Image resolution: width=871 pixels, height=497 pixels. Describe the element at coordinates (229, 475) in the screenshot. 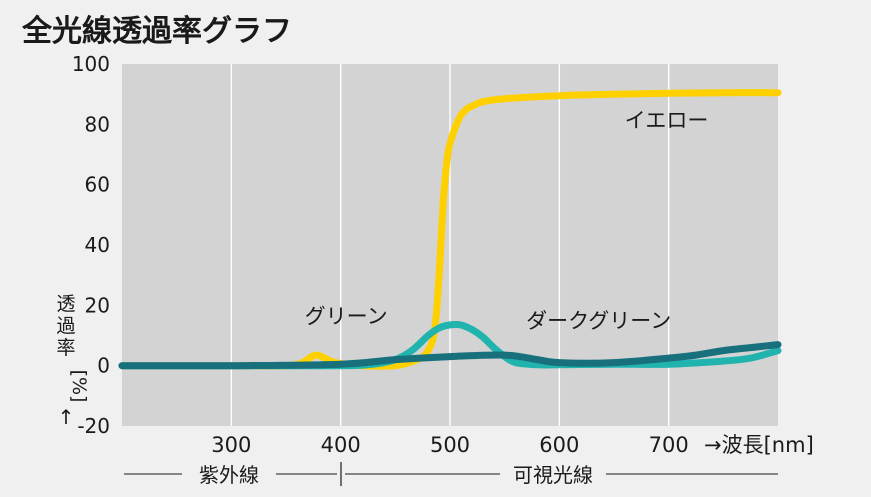

I see `range-label-uv: 紫外線` at that location.